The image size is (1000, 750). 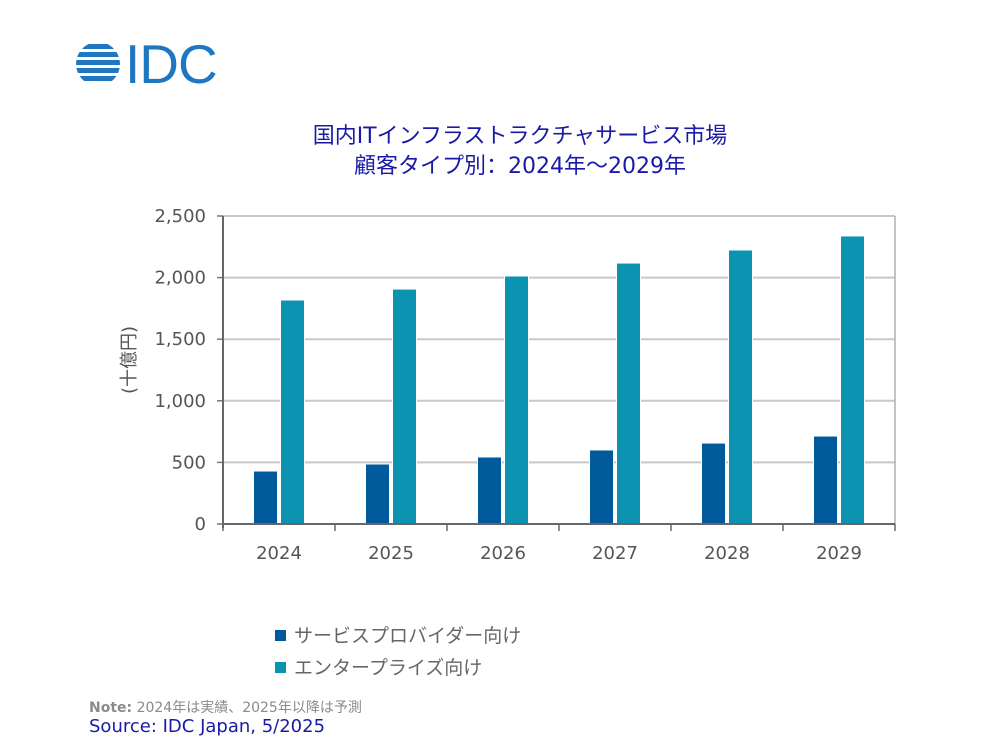 What do you see at coordinates (280, 667) in the screenshot?
I see `legend-swatch-enterprise` at bounding box center [280, 667].